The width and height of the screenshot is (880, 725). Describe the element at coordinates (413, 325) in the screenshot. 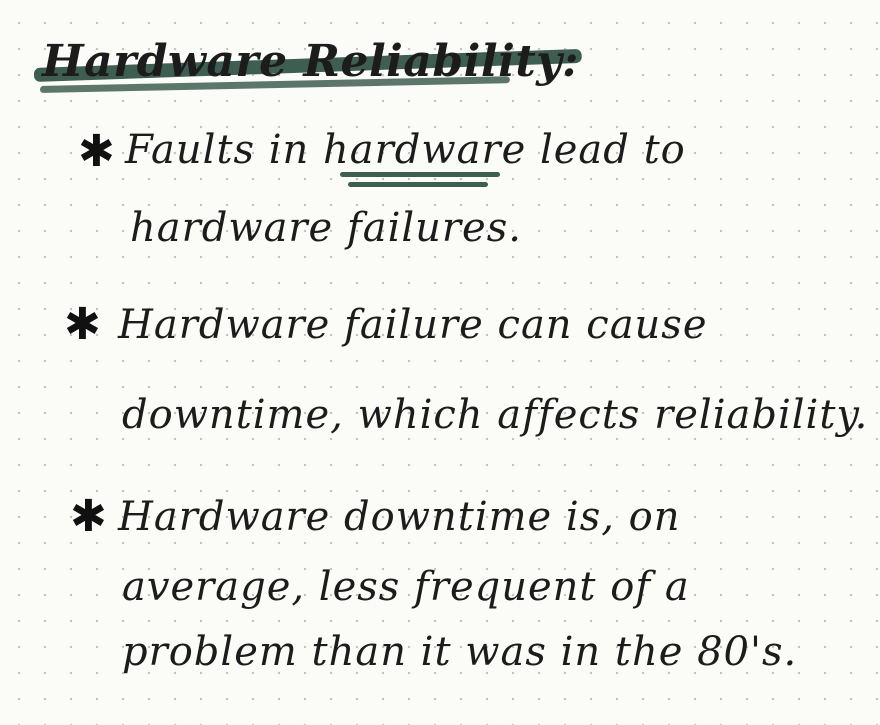

I see `bullet-2-line-1: Hardware failure can cause` at that location.